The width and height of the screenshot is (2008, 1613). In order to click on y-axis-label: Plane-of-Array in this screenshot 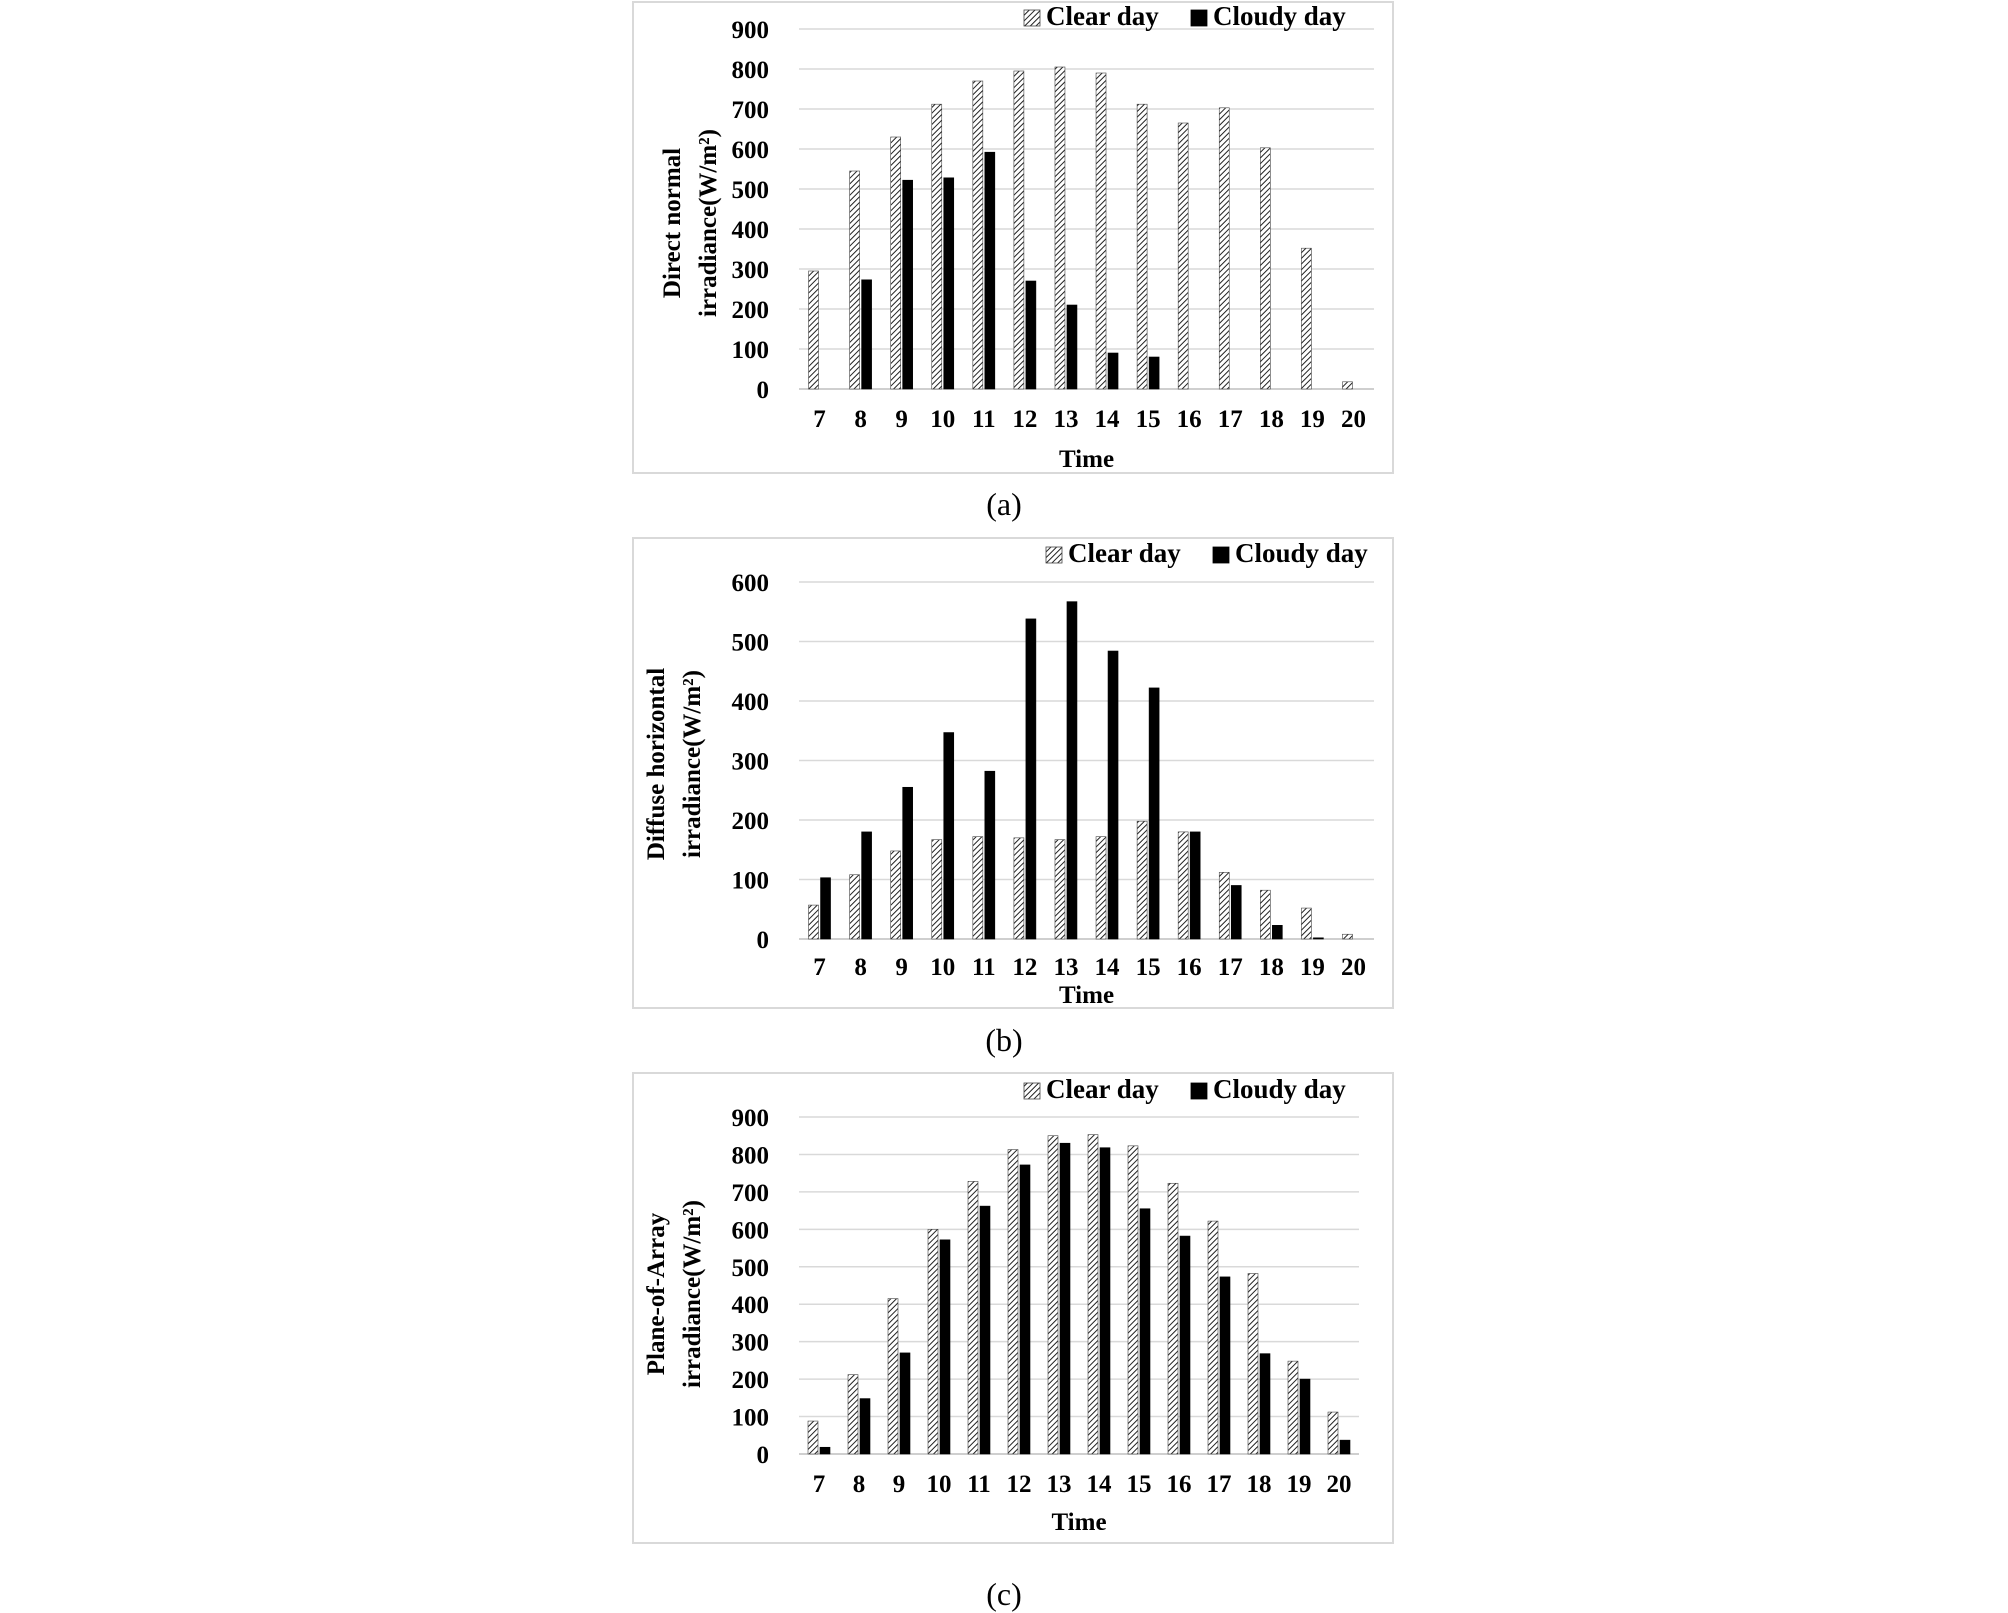, I will do `click(656, 1293)`.